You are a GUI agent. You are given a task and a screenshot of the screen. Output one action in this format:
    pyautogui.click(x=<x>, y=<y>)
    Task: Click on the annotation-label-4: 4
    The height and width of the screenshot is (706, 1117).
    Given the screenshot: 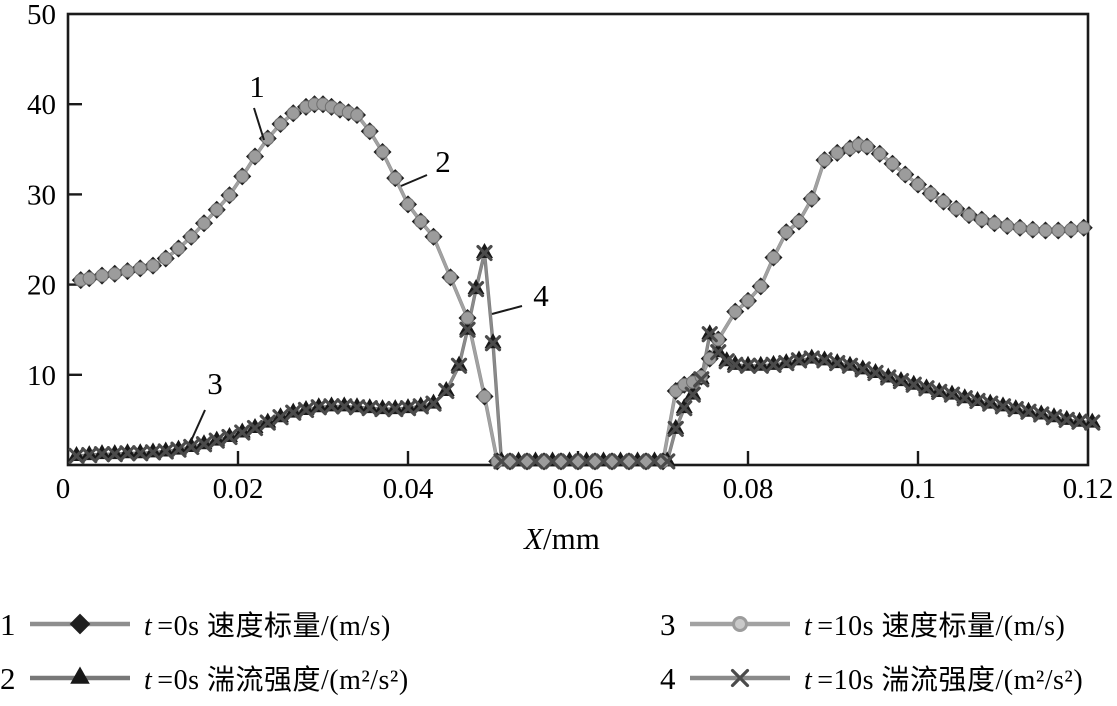 What is the action you would take?
    pyautogui.click(x=541, y=295)
    